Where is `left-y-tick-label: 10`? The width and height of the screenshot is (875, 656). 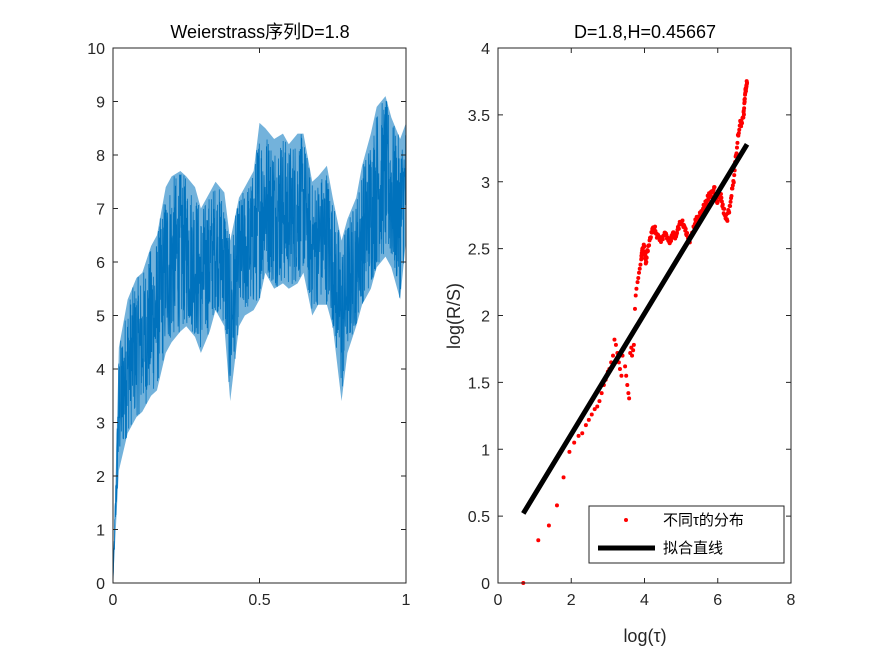
left-y-tick-label: 10 is located at coordinates (96, 49).